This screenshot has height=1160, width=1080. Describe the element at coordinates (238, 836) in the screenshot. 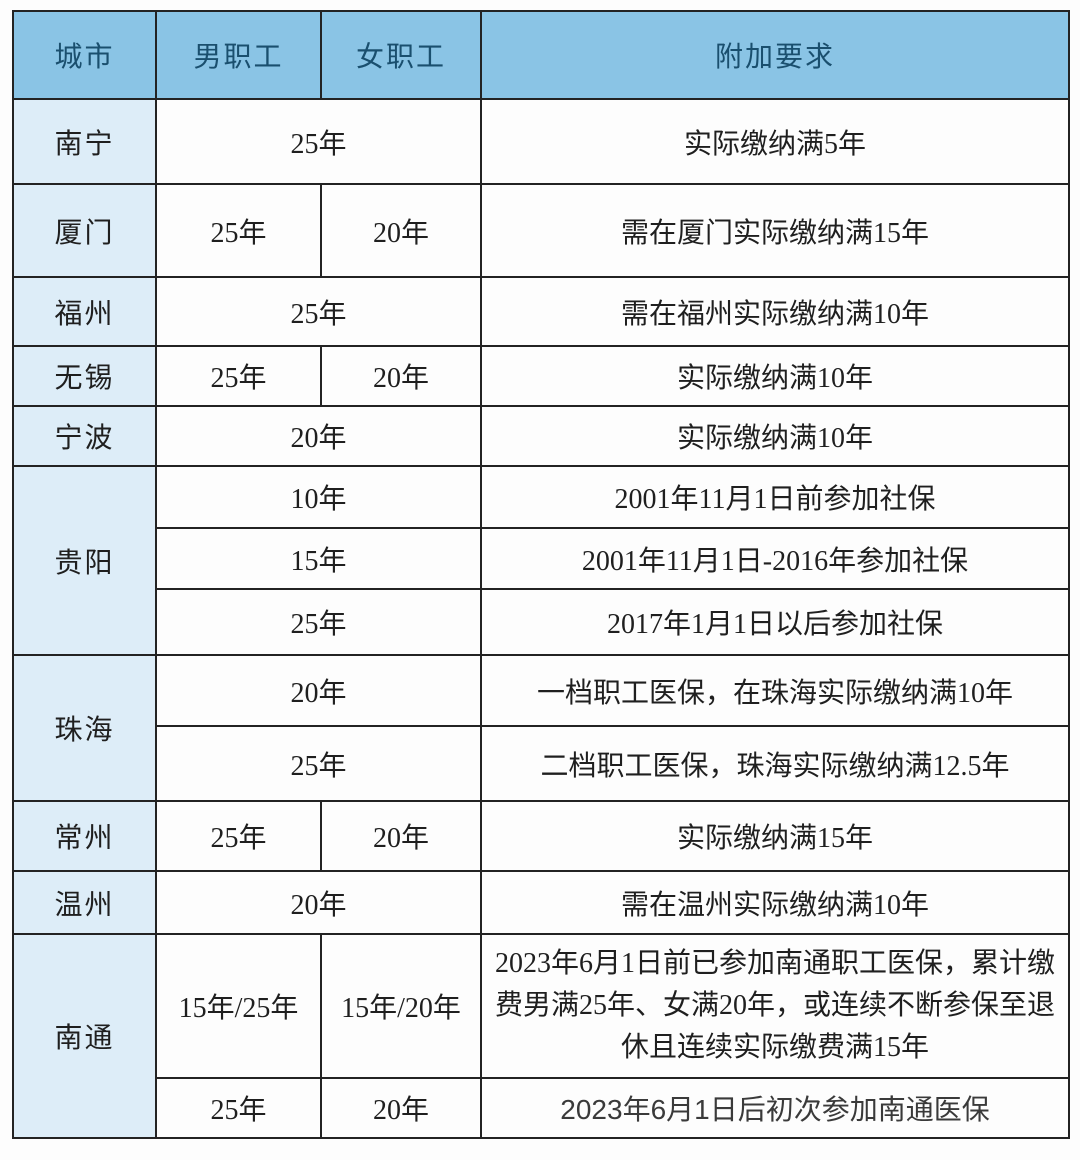

I see `cell-changzhou-male: 25年` at that location.